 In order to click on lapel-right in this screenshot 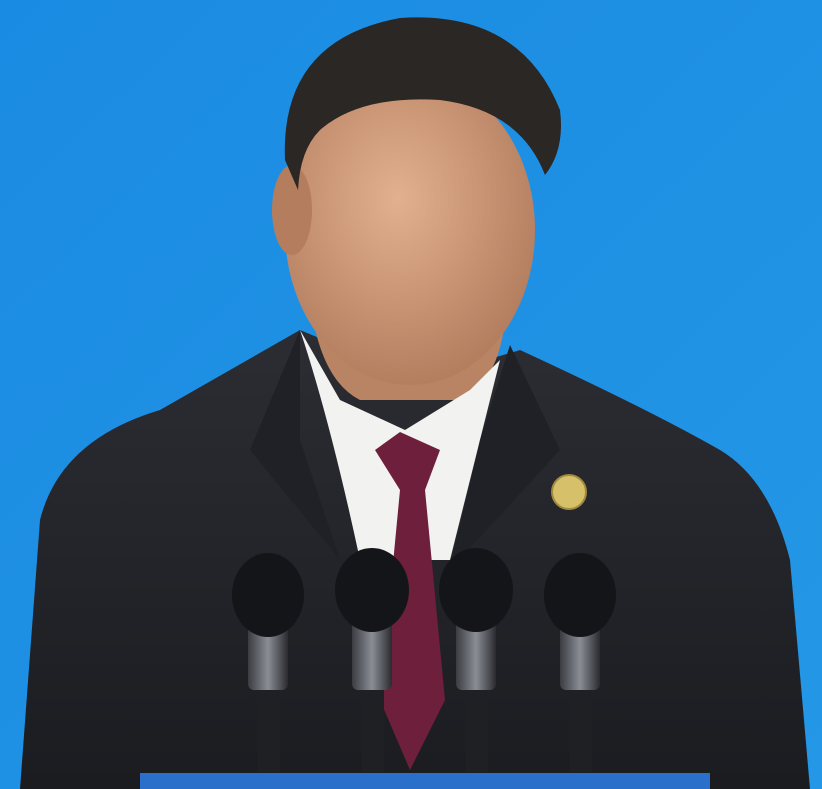, I will do `click(505, 457)`.